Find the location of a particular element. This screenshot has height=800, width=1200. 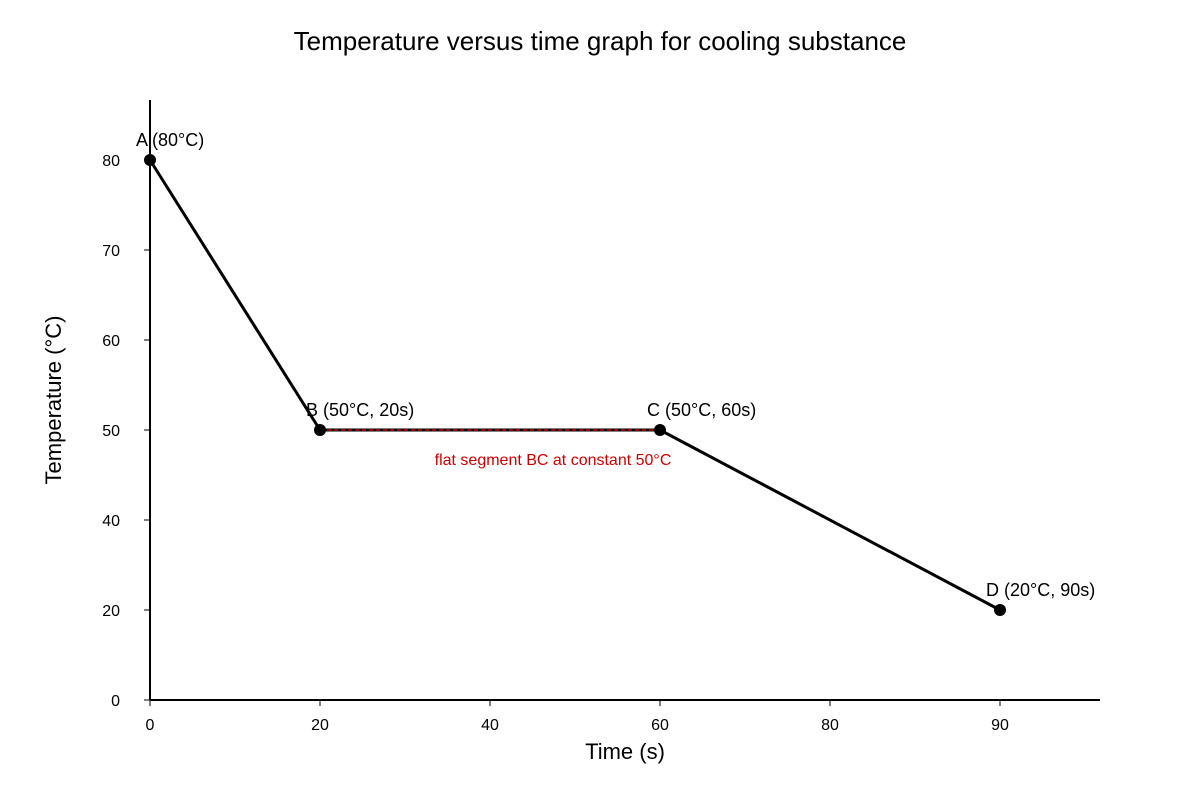

x-tick-label: 60 is located at coordinates (660, 725).